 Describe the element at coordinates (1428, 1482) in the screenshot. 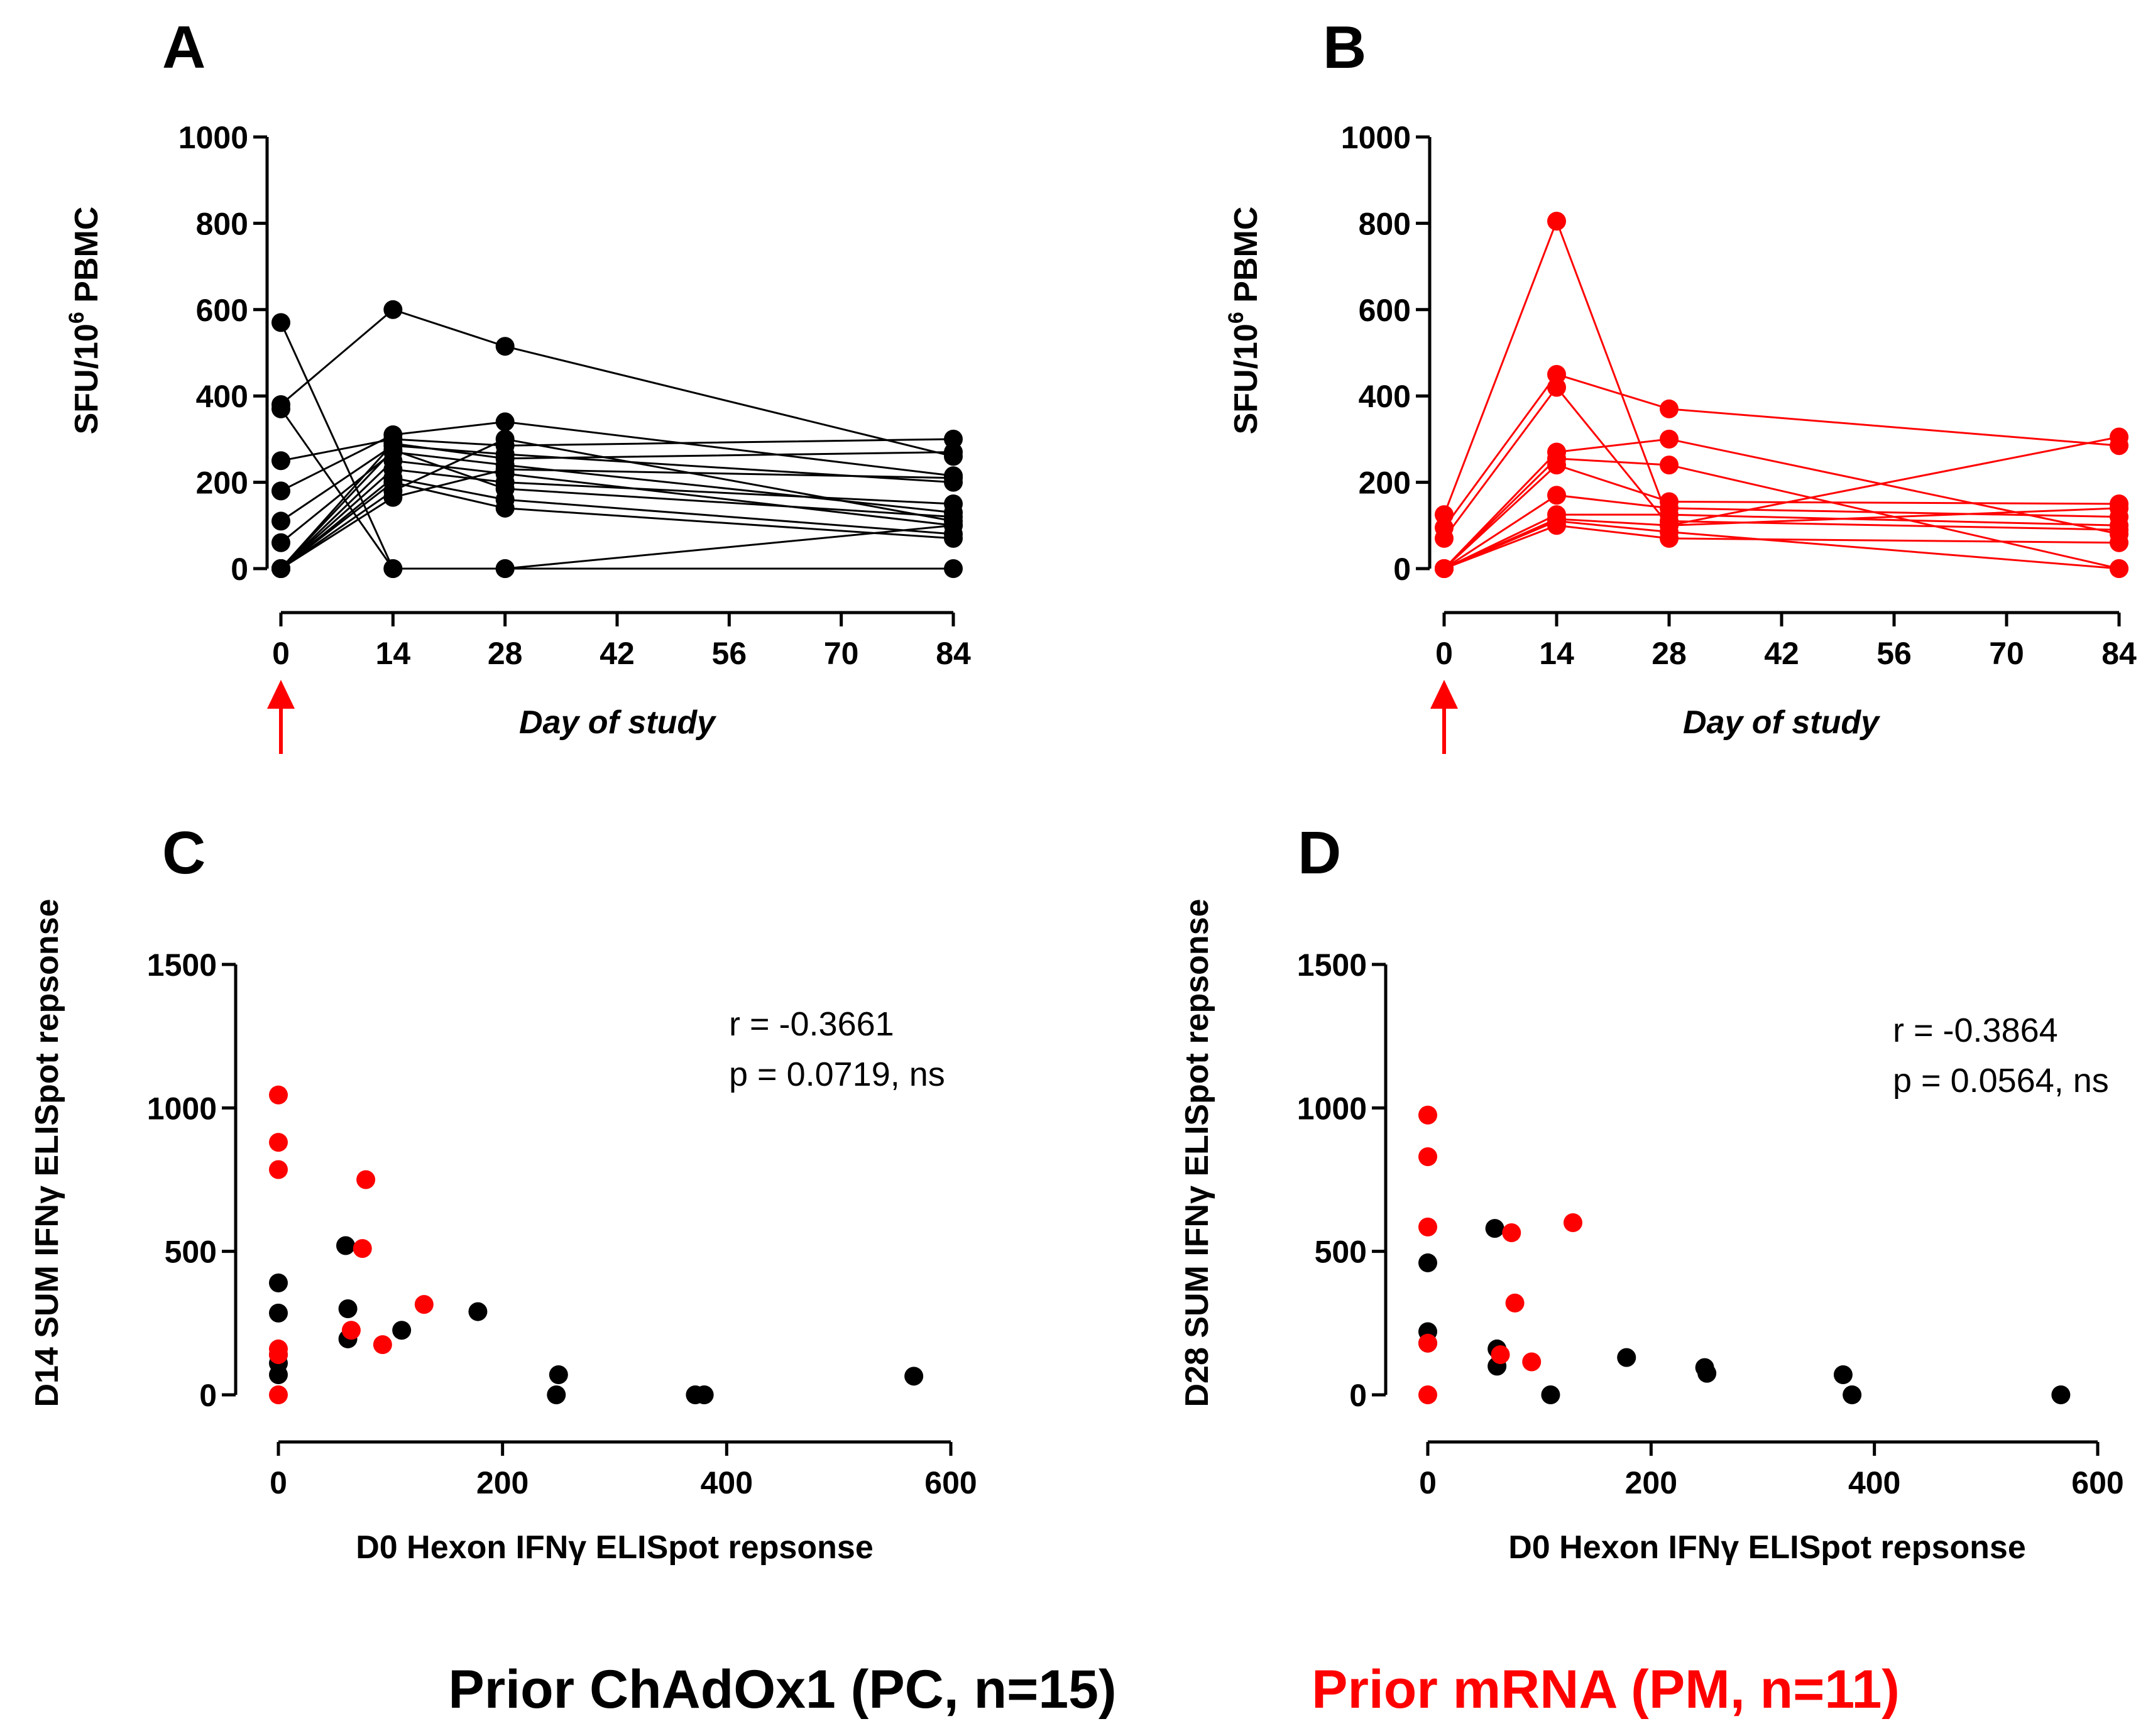

I see `panel-d-x-tick-label: 0` at that location.